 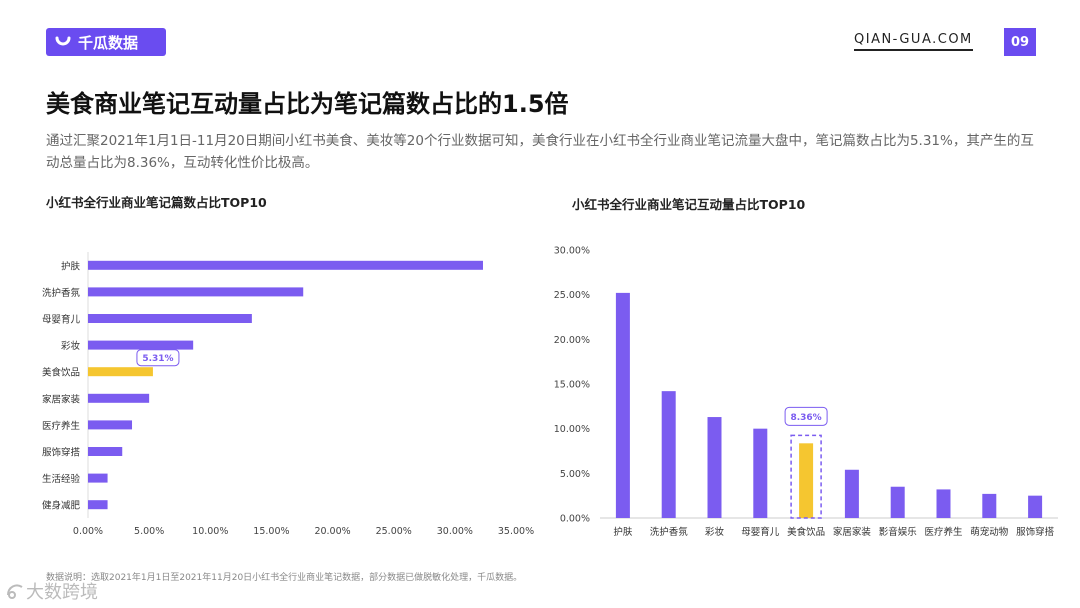 I want to click on page-number: 09, so click(x=1020, y=42).